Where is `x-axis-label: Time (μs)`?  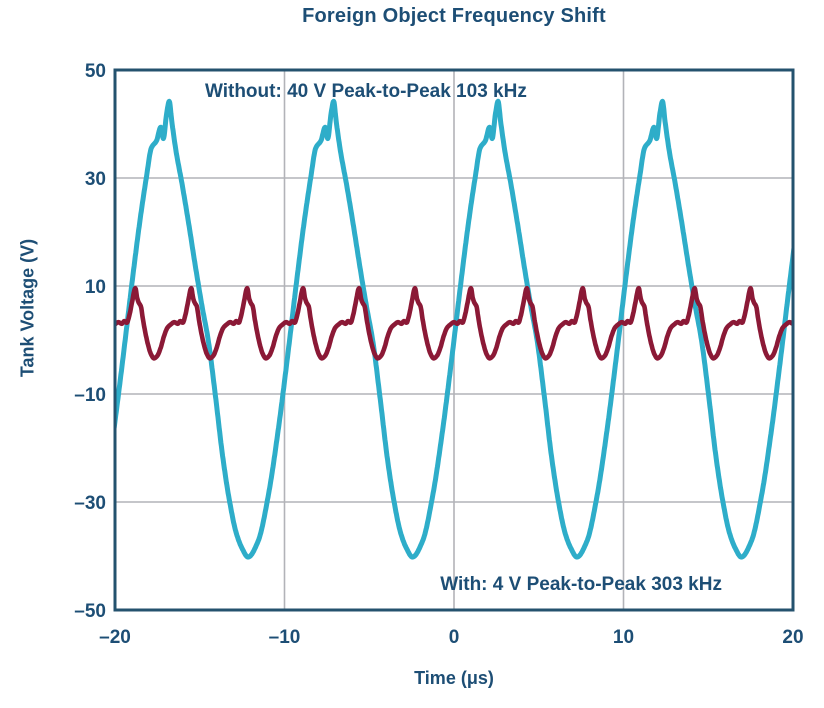
x-axis-label: Time (μs) is located at coordinates (454, 678).